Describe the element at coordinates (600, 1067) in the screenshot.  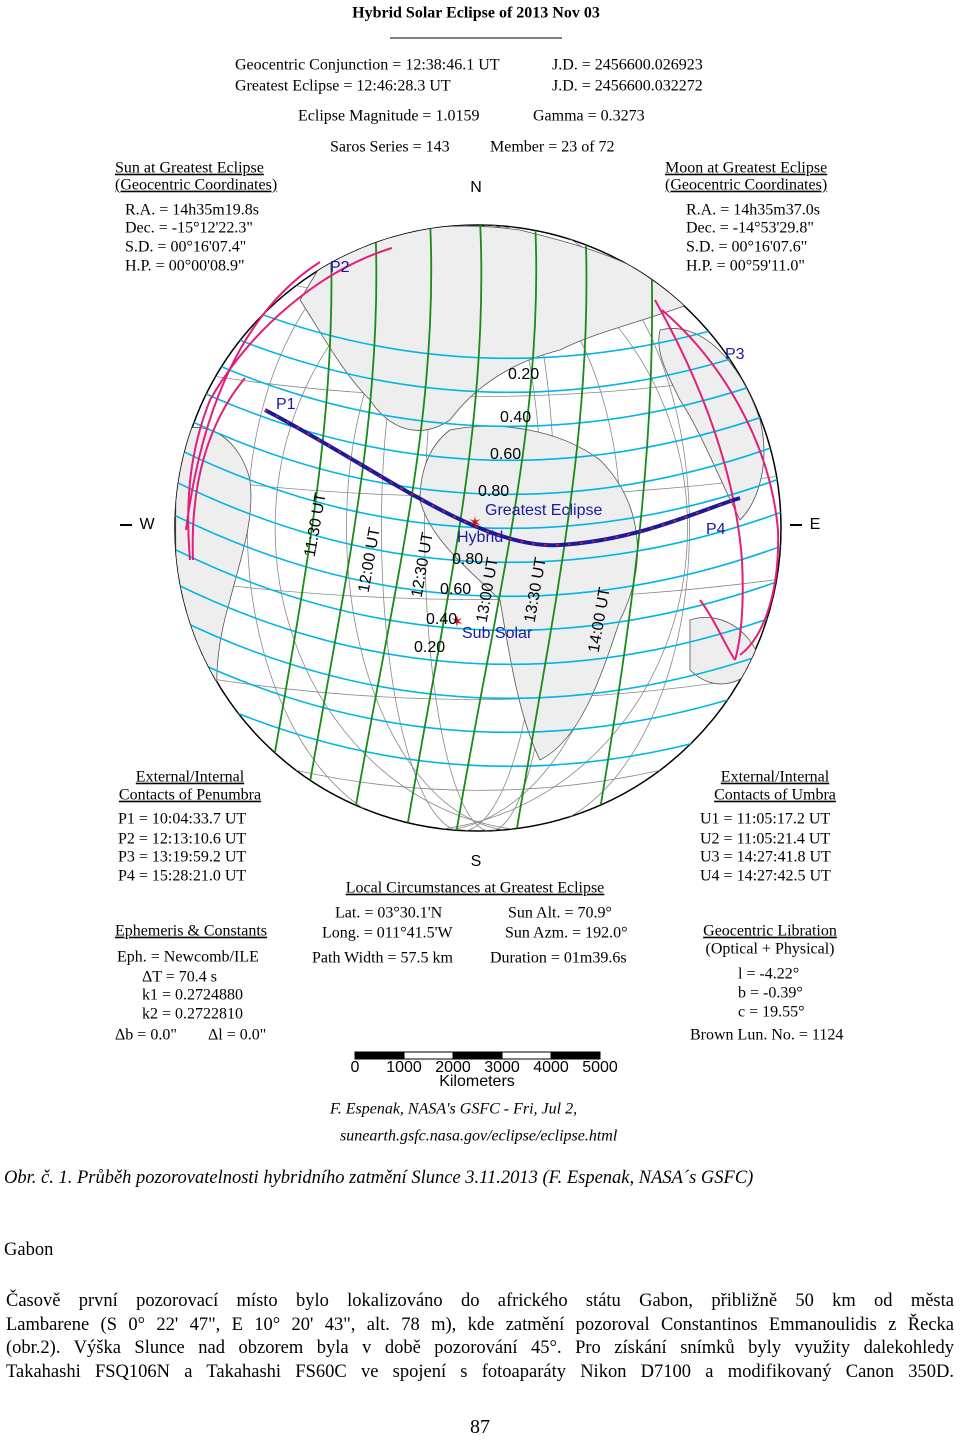
I see `scale-label: 5000` at that location.